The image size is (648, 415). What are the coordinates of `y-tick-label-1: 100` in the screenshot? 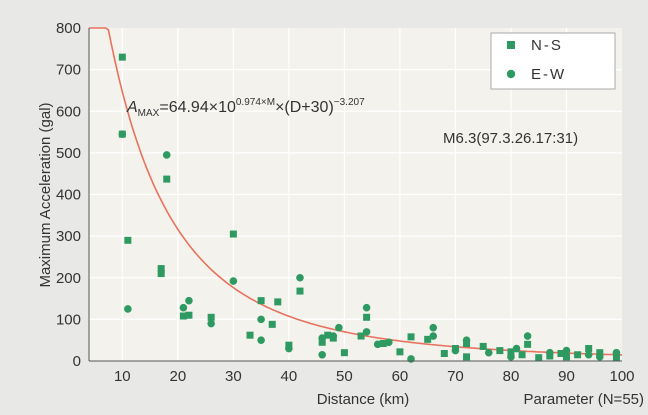 It's located at (68, 319).